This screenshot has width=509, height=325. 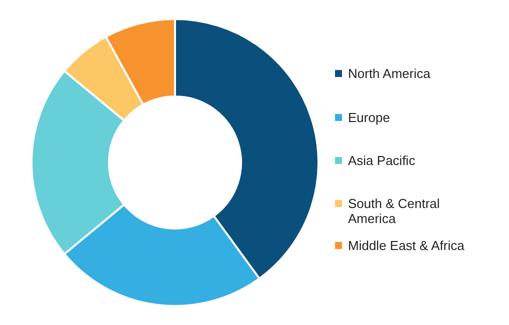 I want to click on legend-label: Middle East & Africa, so click(x=406, y=245).